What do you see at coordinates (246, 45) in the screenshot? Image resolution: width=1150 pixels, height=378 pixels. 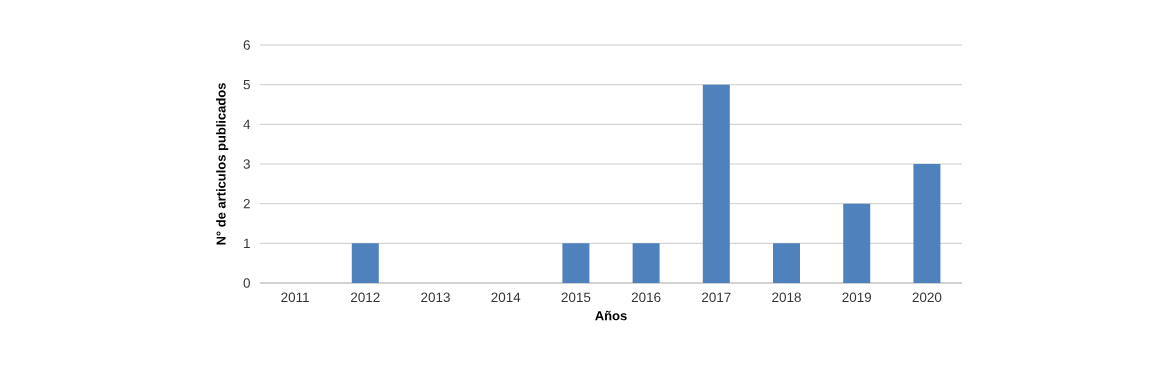 I see `y-tick-label: 6` at bounding box center [246, 45].